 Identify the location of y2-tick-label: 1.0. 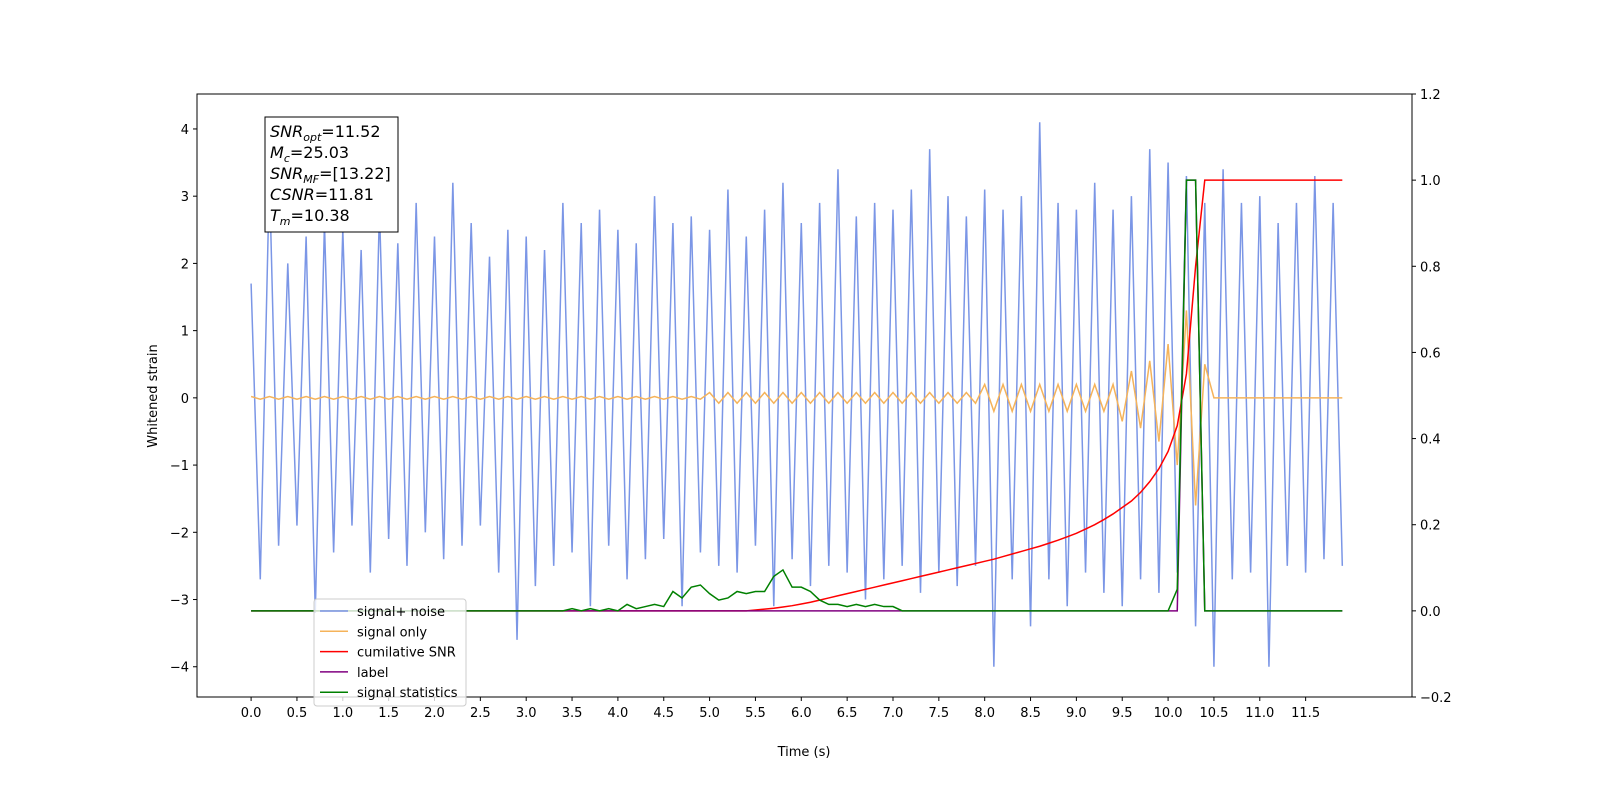
(1430, 181).